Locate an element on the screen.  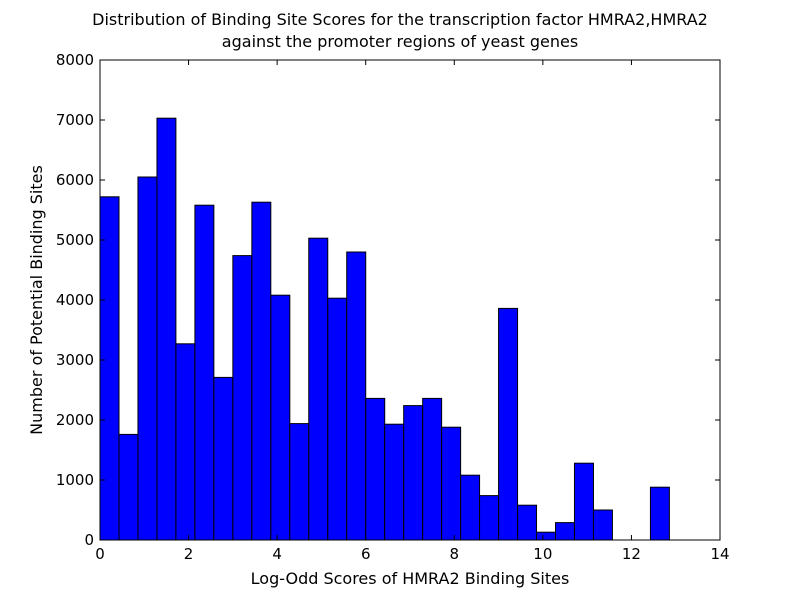
y-tick-label: 3000 is located at coordinates (75, 360).